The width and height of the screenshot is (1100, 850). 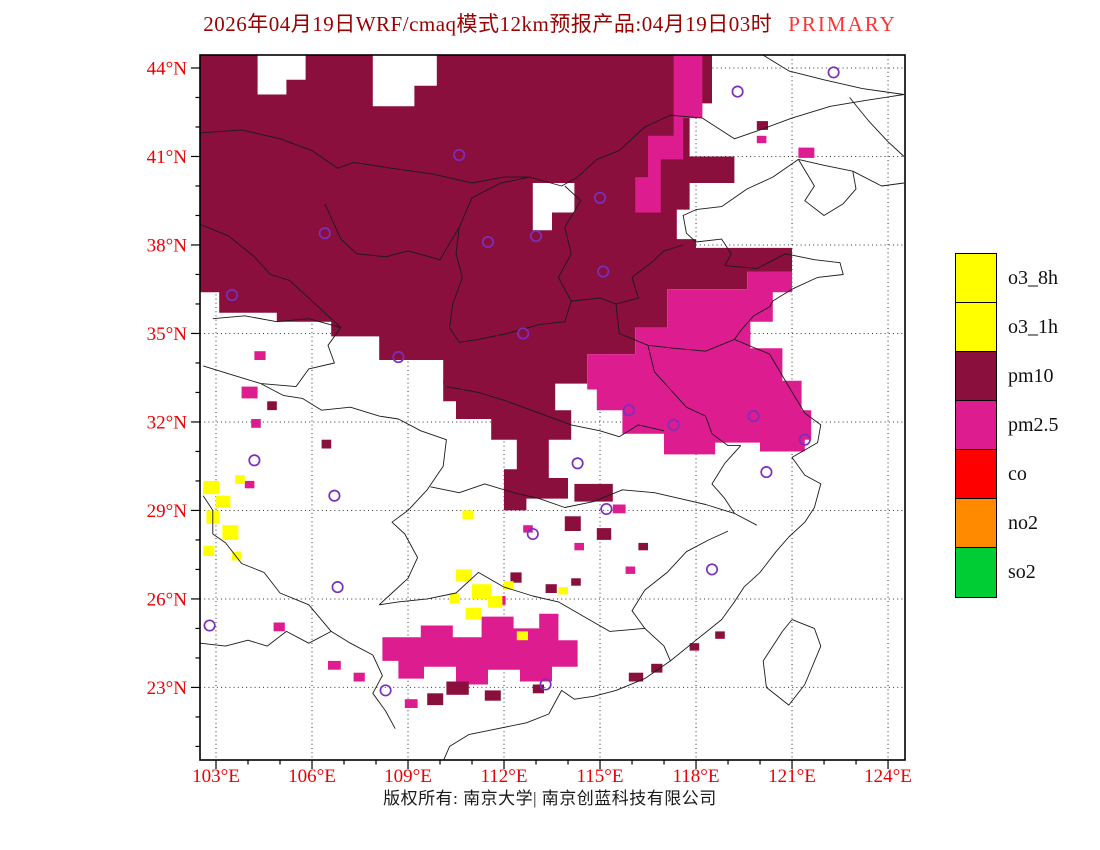 I want to click on lat-tick-label: 38°N, so click(x=167, y=245).